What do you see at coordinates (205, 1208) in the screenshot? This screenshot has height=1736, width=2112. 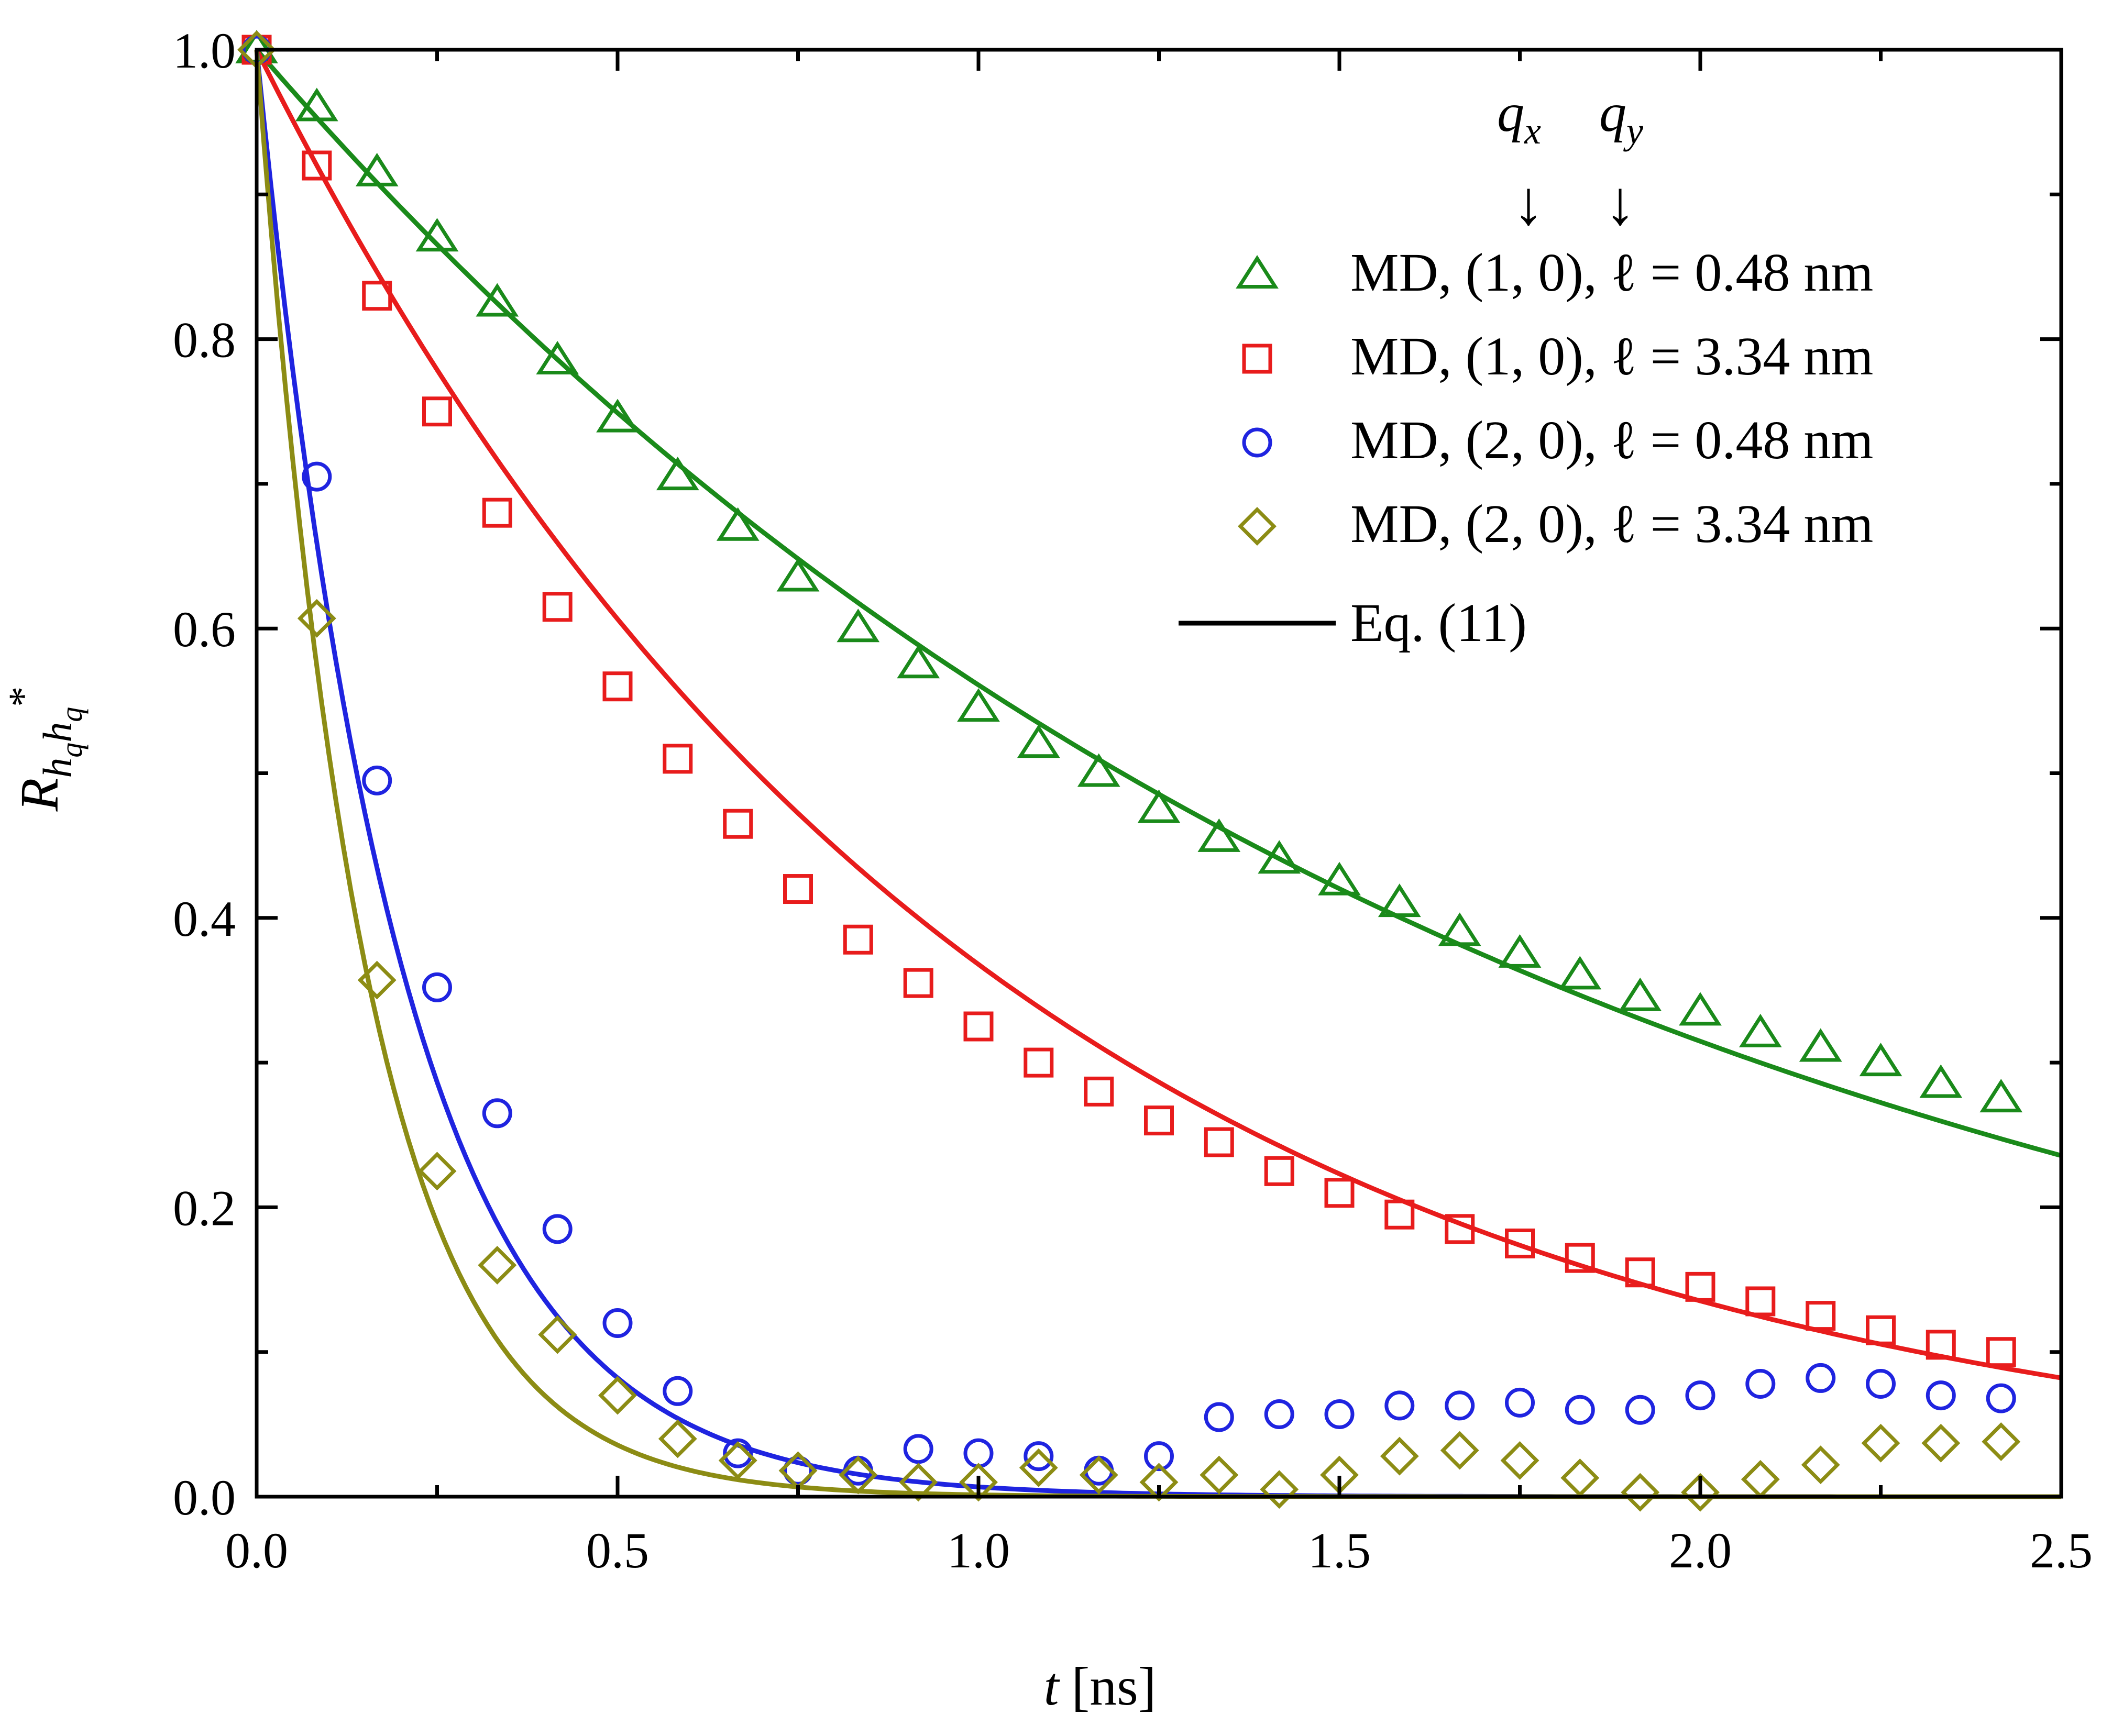 I see `y-tick-label: 0.2` at bounding box center [205, 1208].